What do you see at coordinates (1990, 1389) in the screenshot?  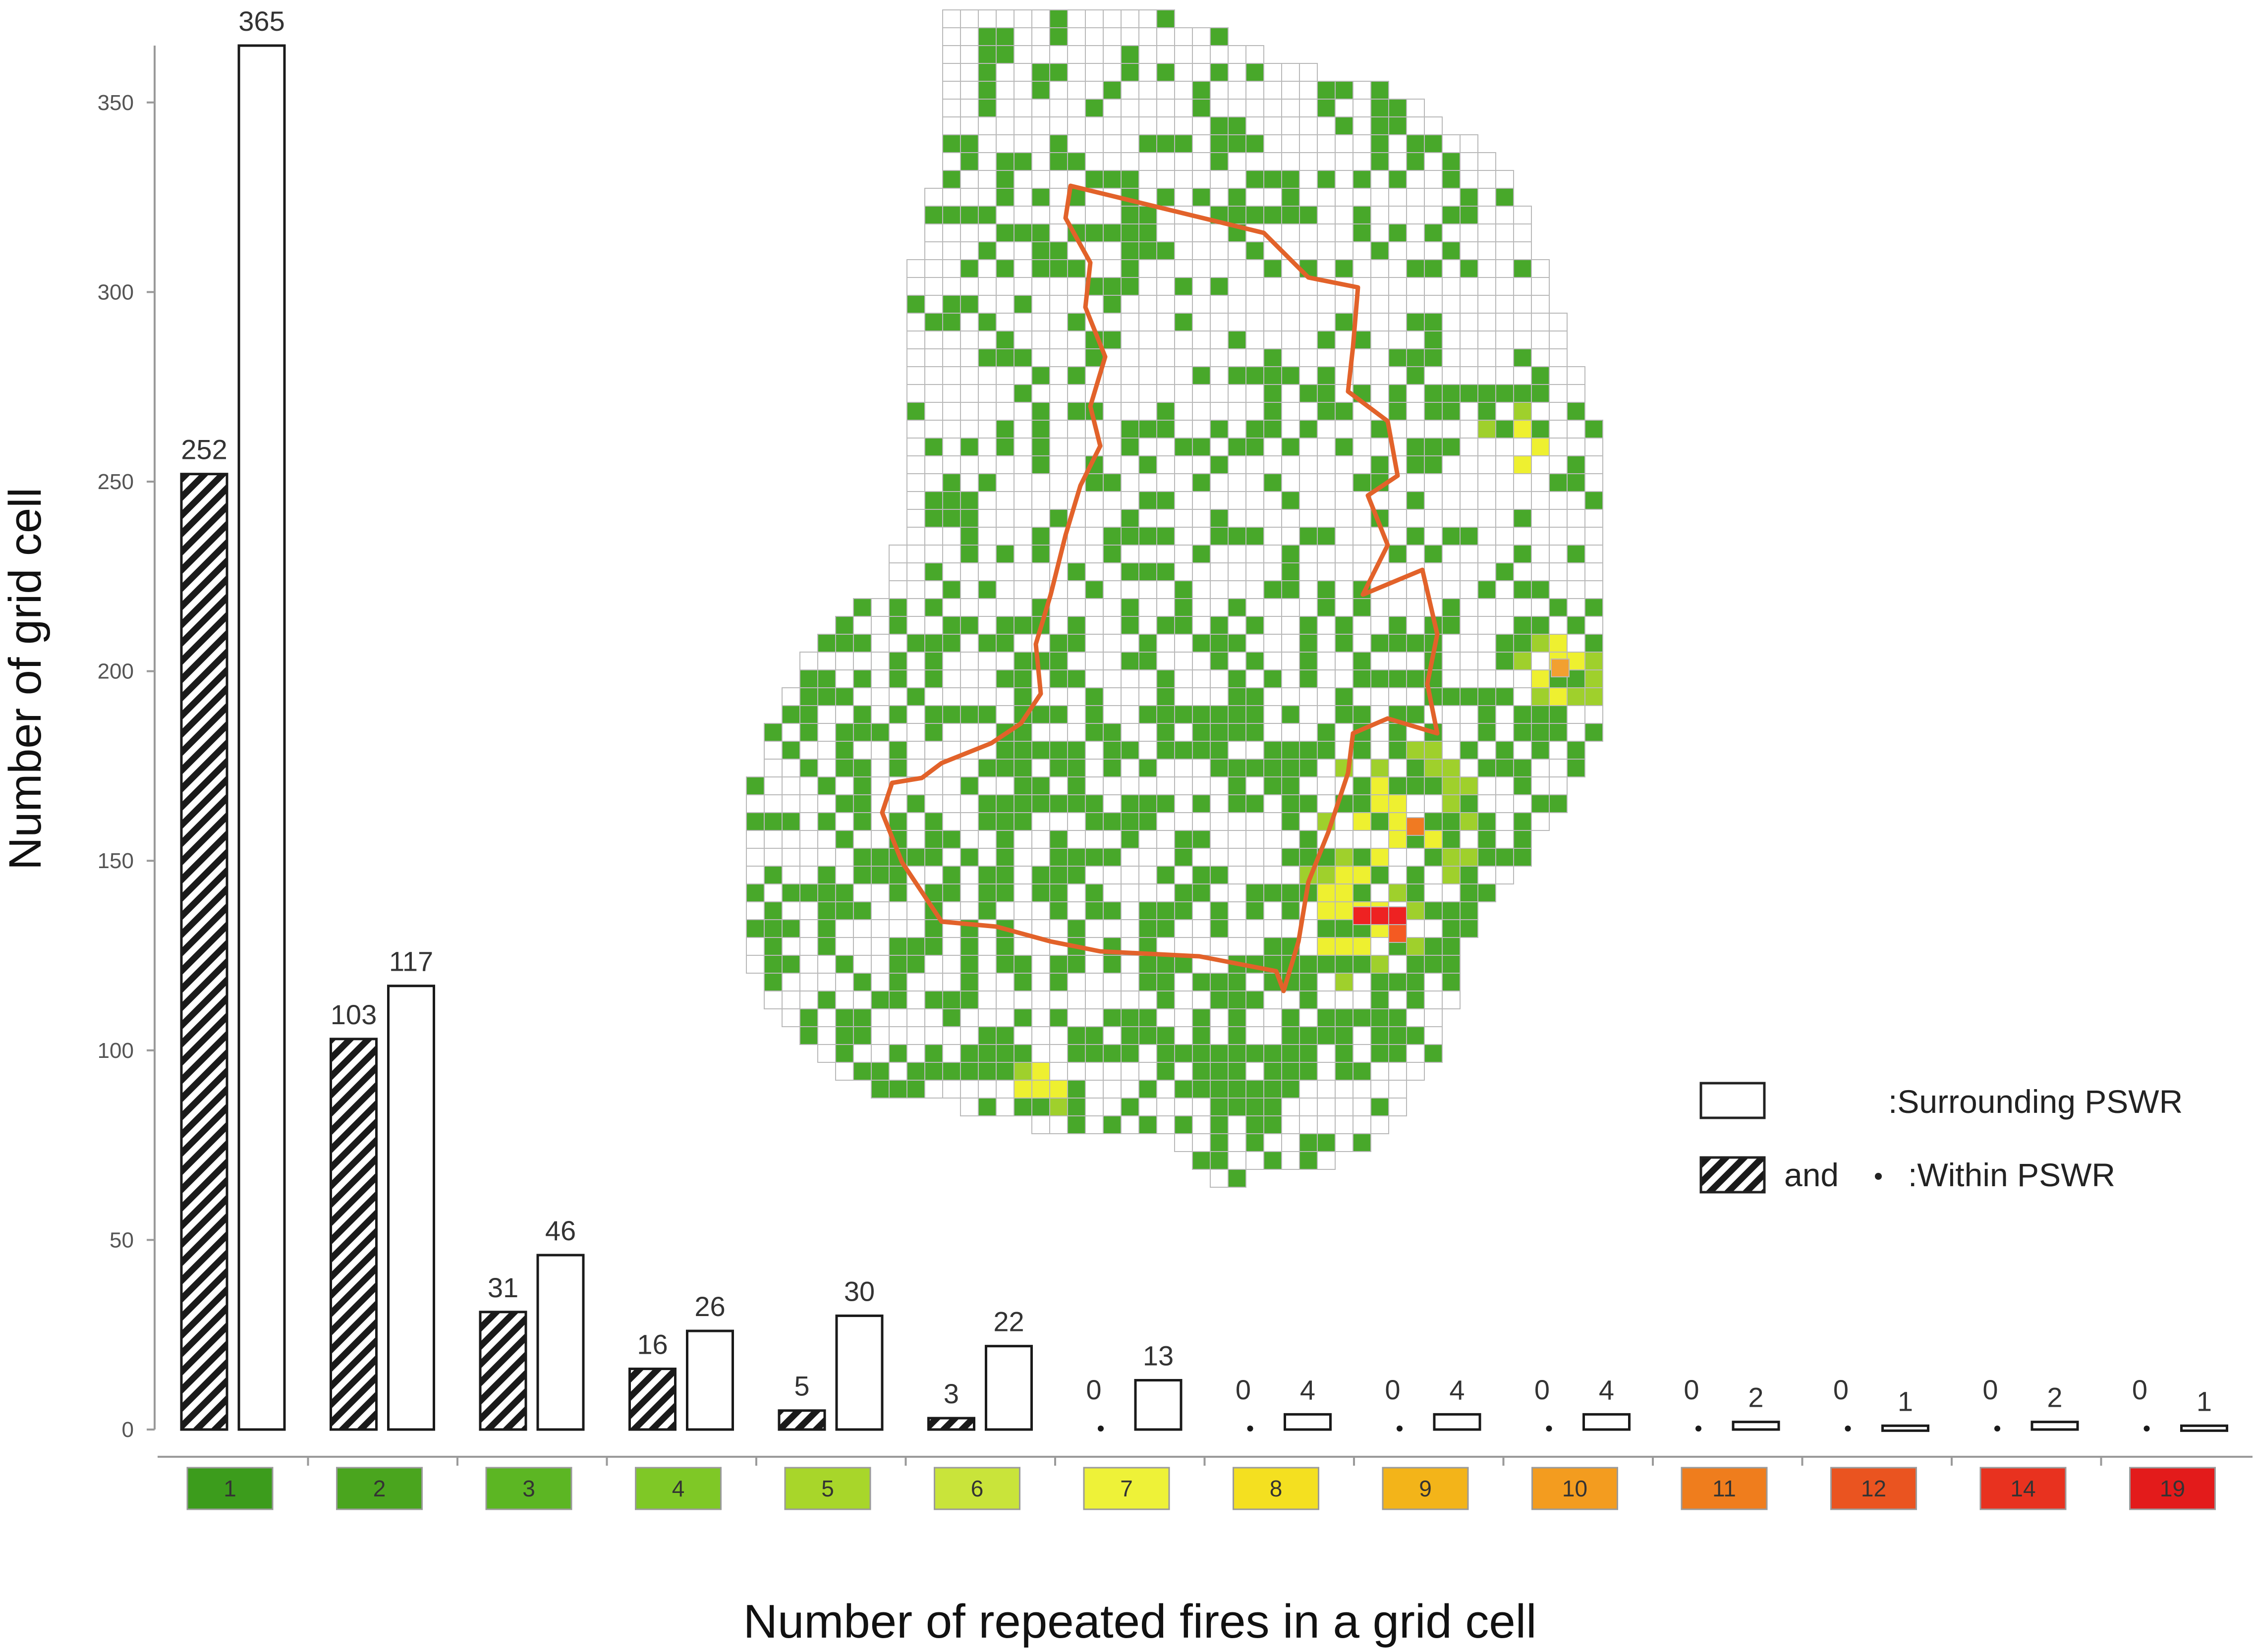 I see `bar-value-label: 0` at bounding box center [1990, 1389].